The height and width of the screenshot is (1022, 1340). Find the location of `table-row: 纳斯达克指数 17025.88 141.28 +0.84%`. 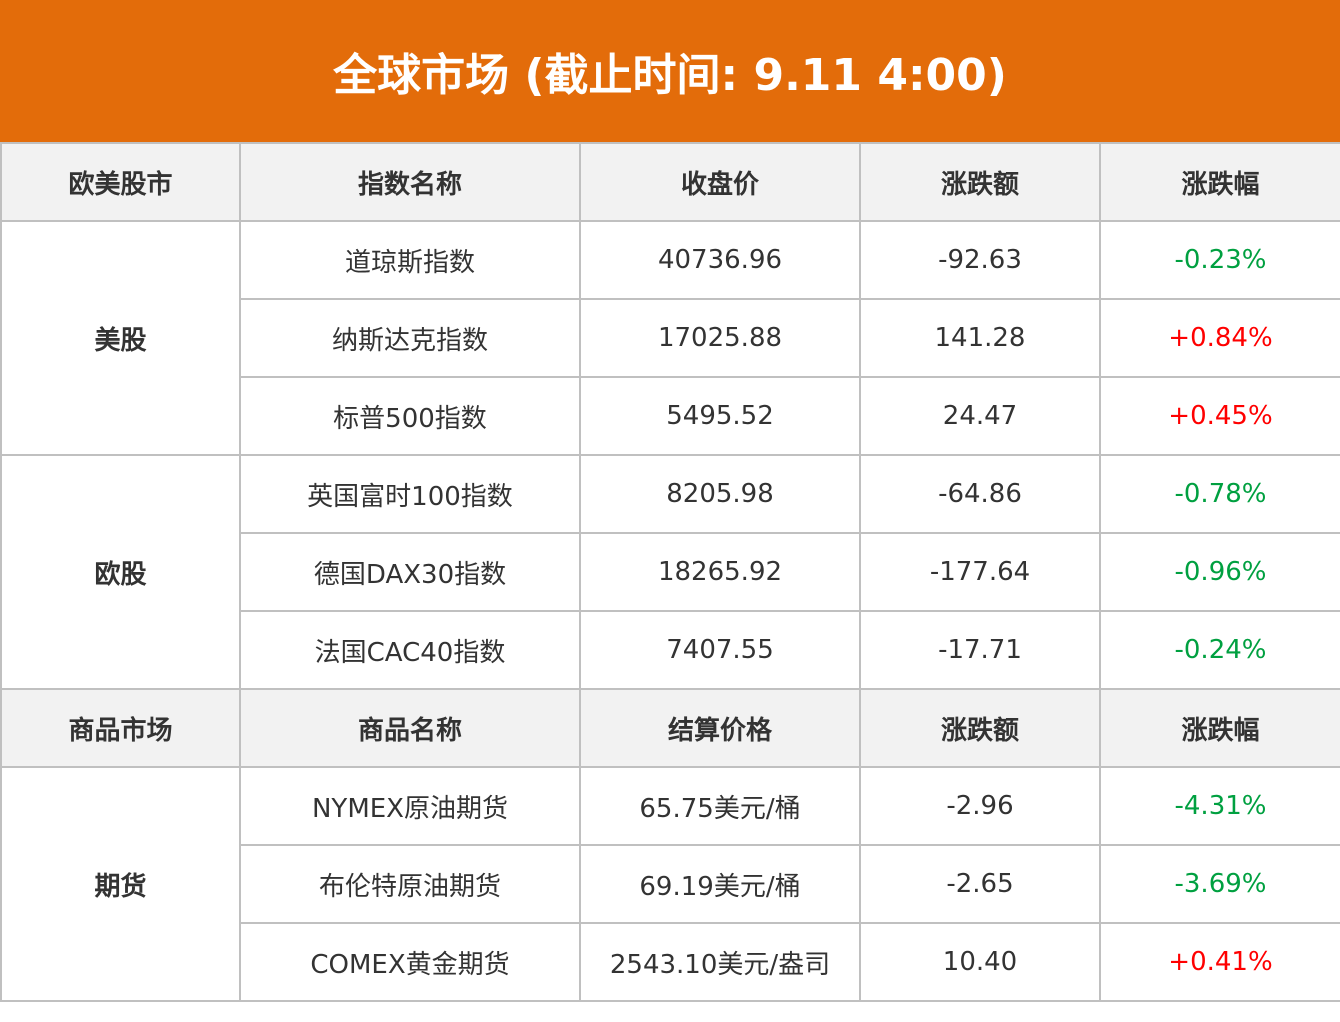

table-row: 纳斯达克指数 17025.88 141.28 +0.84% is located at coordinates (670, 338).